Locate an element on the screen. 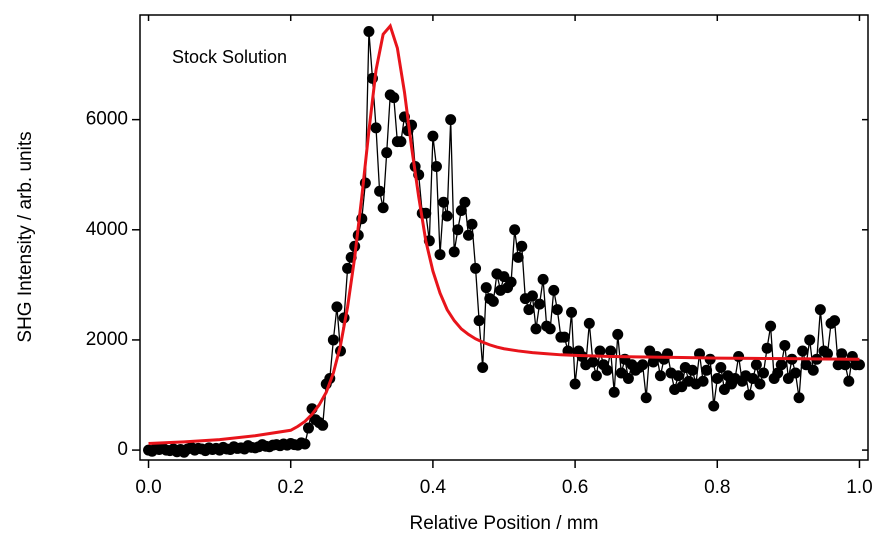 This screenshot has height=537, width=880. y-tick-label: 6000 is located at coordinates (107, 119).